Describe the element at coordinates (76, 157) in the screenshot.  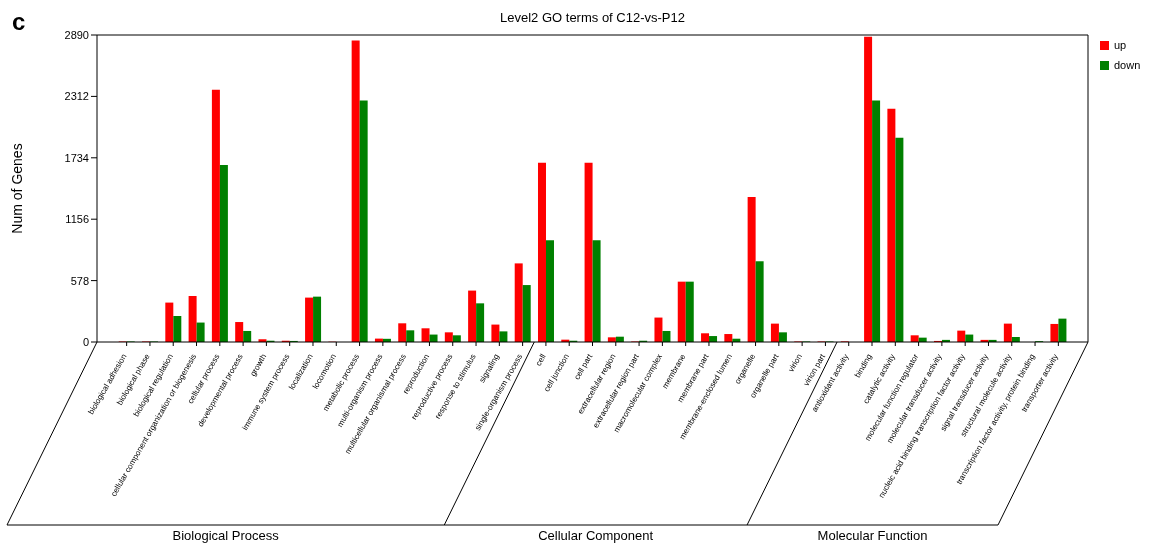
I see `y-tick-label: 1734` at that location.